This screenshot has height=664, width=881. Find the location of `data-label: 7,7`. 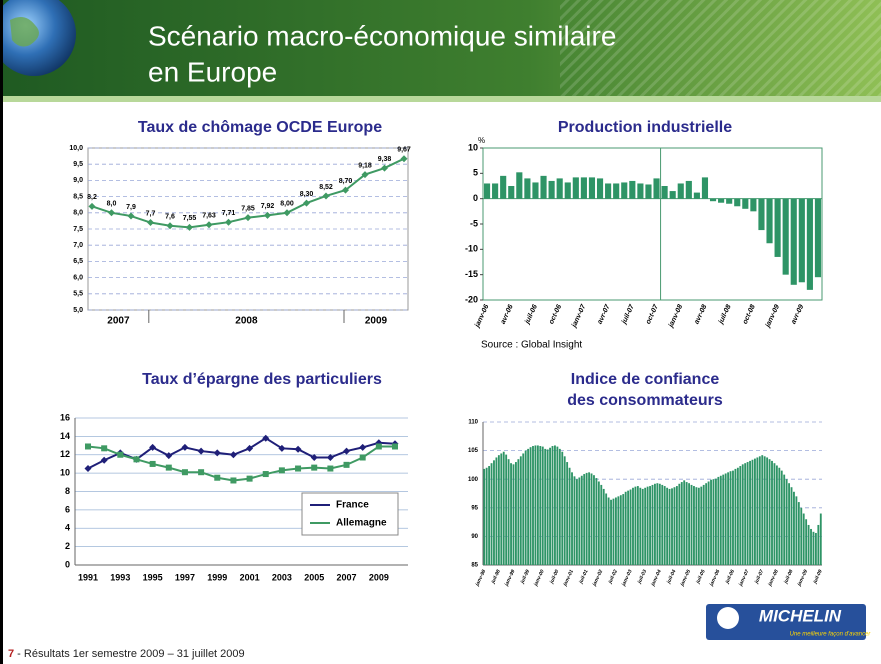

data-label: 7,7 is located at coordinates (151, 213).